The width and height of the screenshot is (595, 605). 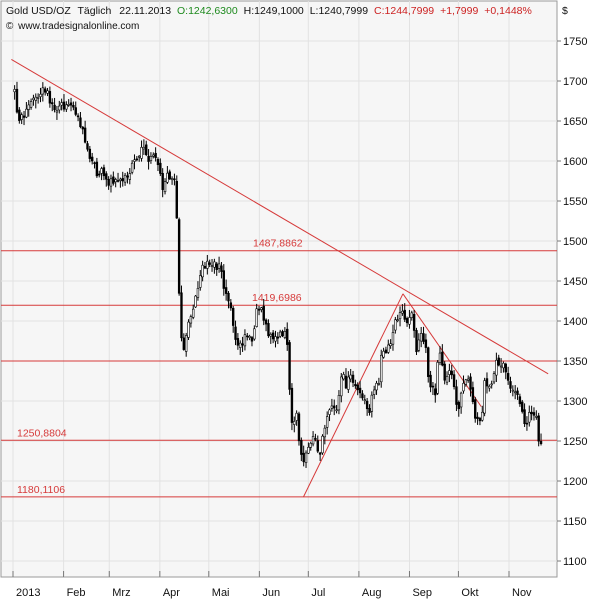 I want to click on x-tick-label: Nov, so click(x=522, y=593).